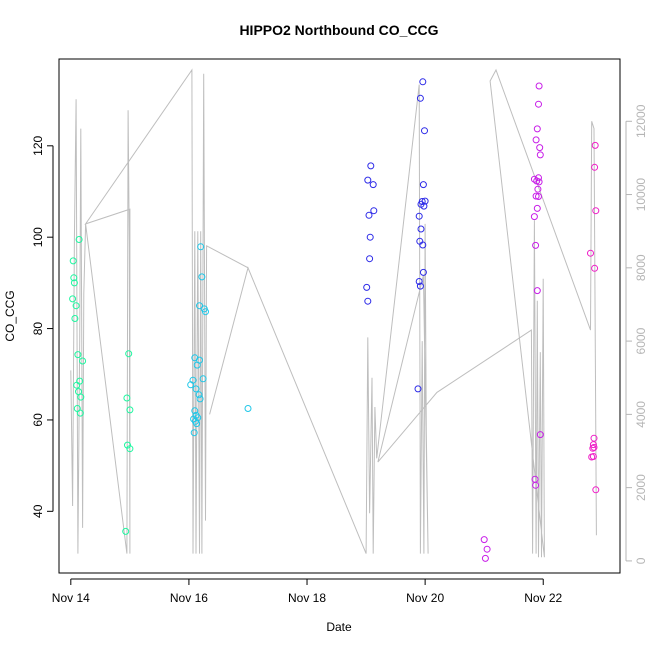 The image size is (650, 650). Describe the element at coordinates (10, 315) in the screenshot. I see `y-axis-label: CO_CCG` at that location.